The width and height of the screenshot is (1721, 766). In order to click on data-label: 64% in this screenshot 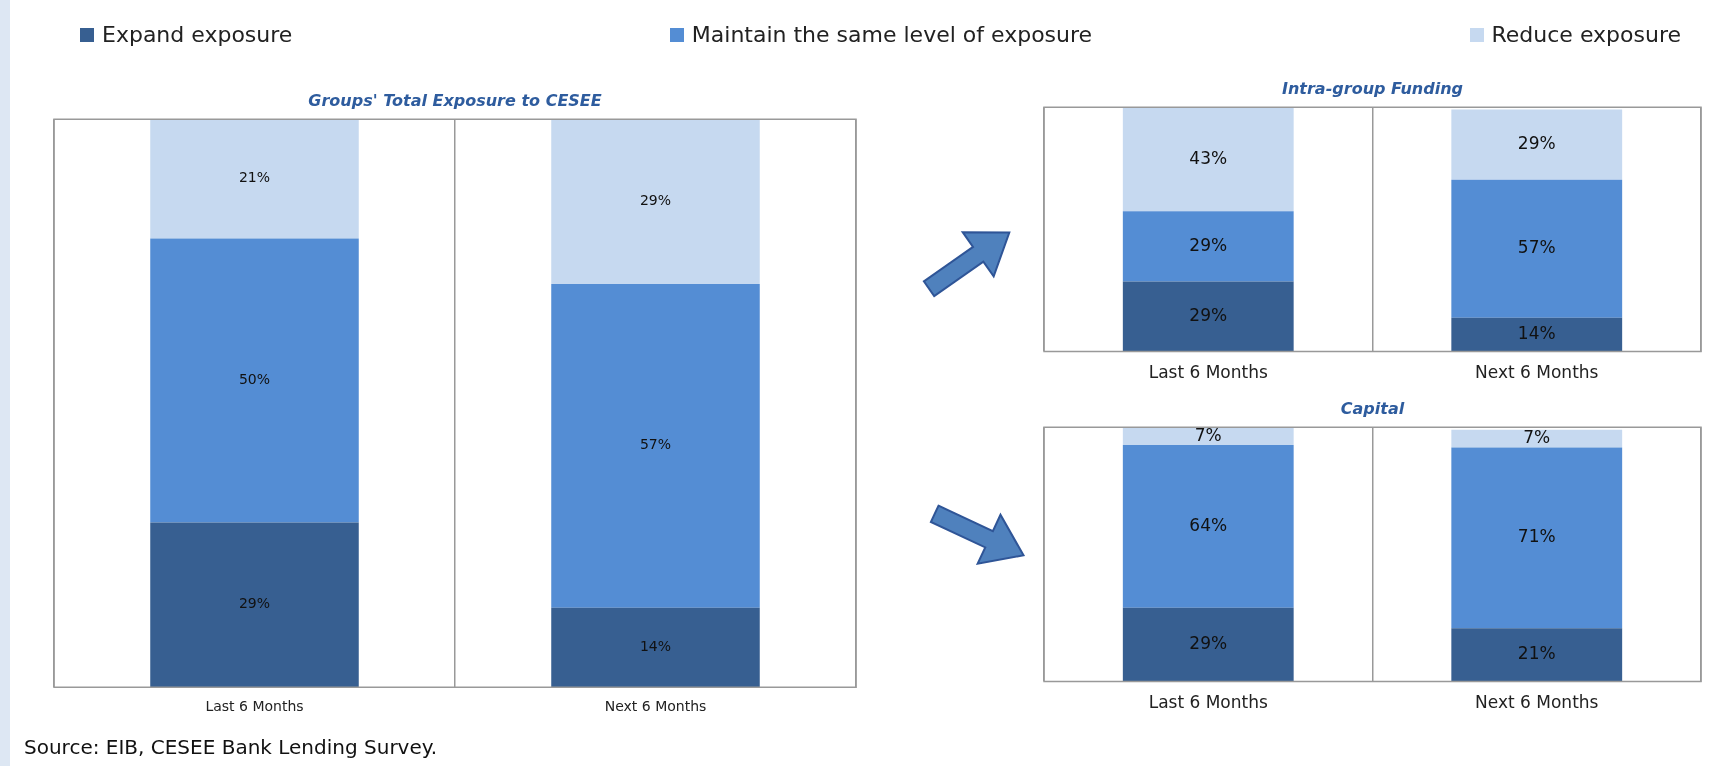, I will do `click(1208, 524)`.